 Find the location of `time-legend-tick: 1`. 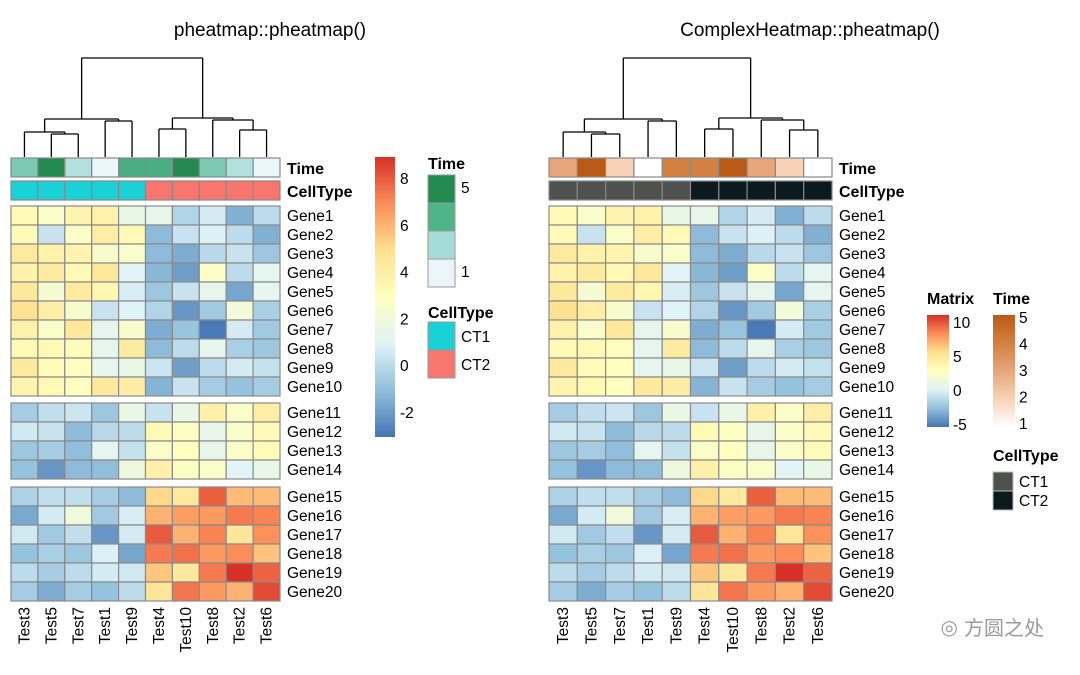

time-legend-tick: 1 is located at coordinates (1023, 424).